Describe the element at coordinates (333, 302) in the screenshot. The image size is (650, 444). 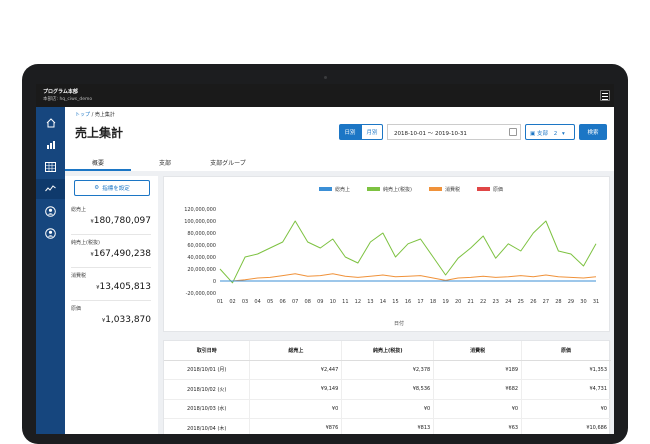
I see `x-tick-label: 10` at that location.